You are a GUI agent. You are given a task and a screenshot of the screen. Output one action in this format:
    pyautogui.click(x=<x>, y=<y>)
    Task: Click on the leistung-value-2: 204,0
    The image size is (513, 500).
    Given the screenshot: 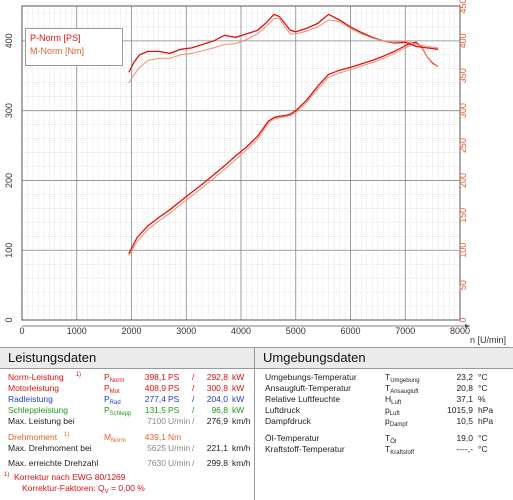 What is the action you would take?
    pyautogui.click(x=217, y=399)
    